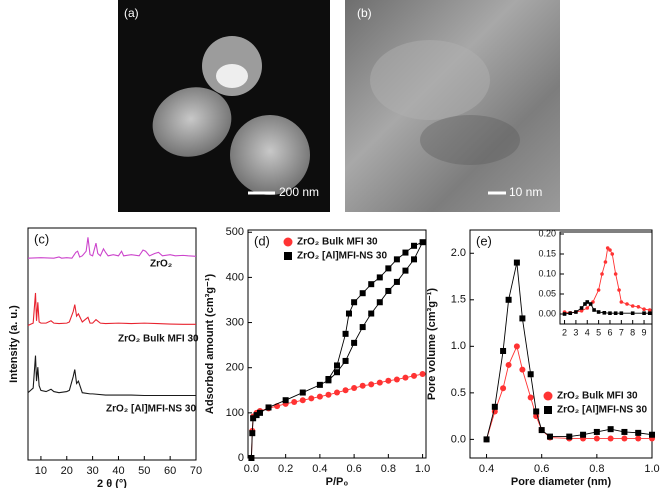  What do you see at coordinates (547, 273) in the screenshot?
I see `y-tick-label: 0.10` at bounding box center [547, 273].